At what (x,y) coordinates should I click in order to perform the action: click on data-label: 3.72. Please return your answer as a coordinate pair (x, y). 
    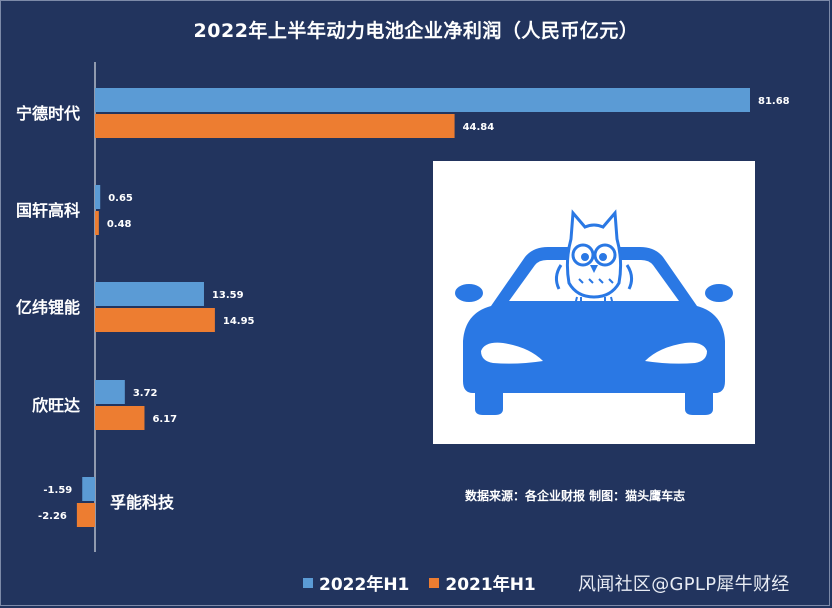
    Looking at the image, I should click on (145, 393).